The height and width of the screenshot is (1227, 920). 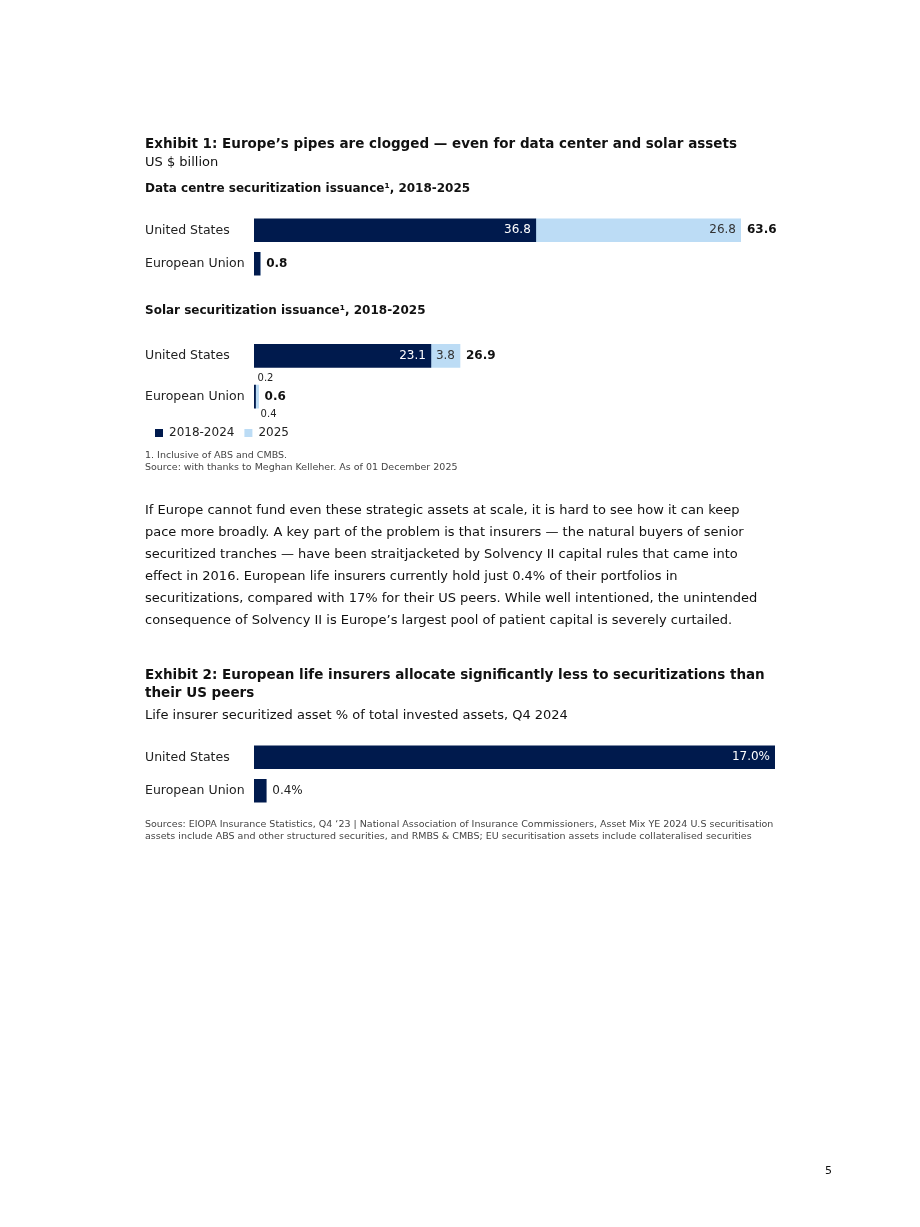 What do you see at coordinates (441, 143) in the screenshot?
I see `text: Exhibit 1: Europe’s pipes are clogged — even for data center and solar assets` at bounding box center [441, 143].